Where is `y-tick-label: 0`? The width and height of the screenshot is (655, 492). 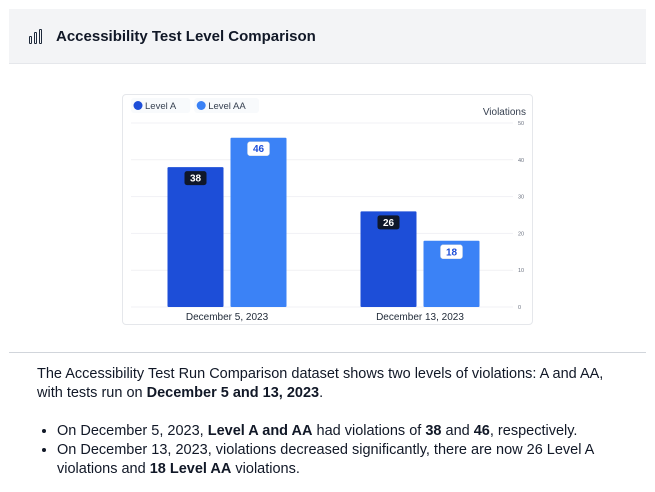 y-tick-label: 0 is located at coordinates (519, 308).